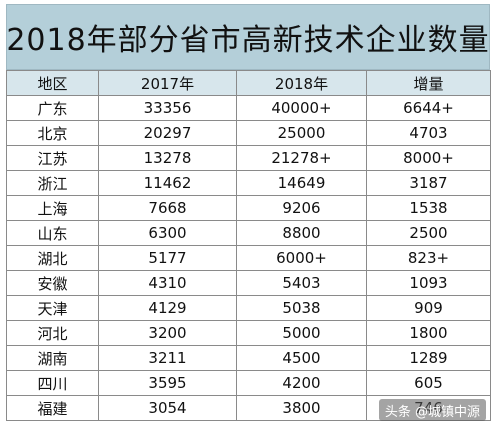  Describe the element at coordinates (52, 308) in the screenshot. I see `cell-region: 天津` at that location.